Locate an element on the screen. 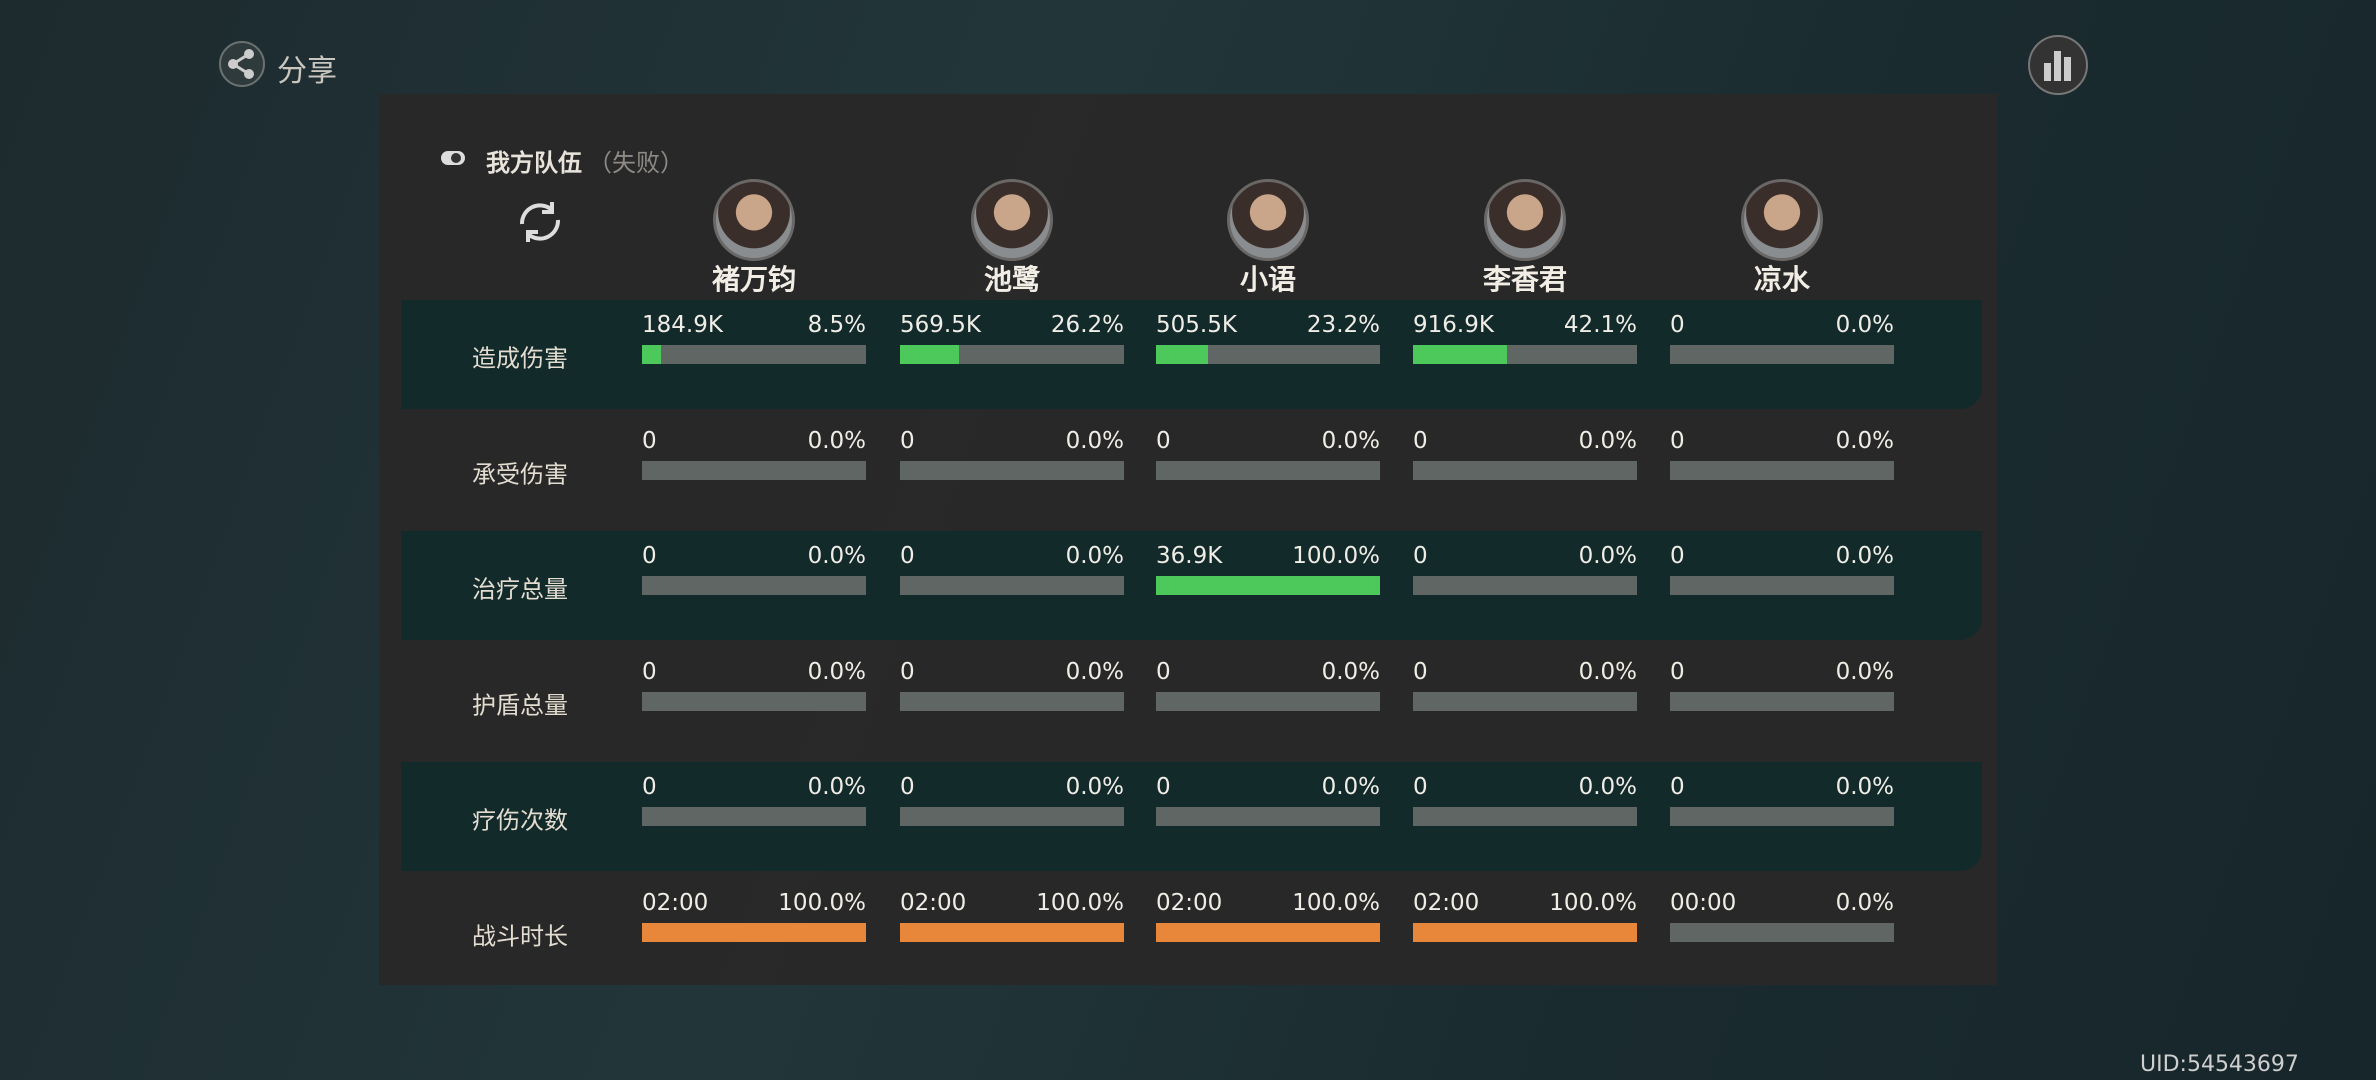  team-title: 我方队伍 is located at coordinates (534, 163).